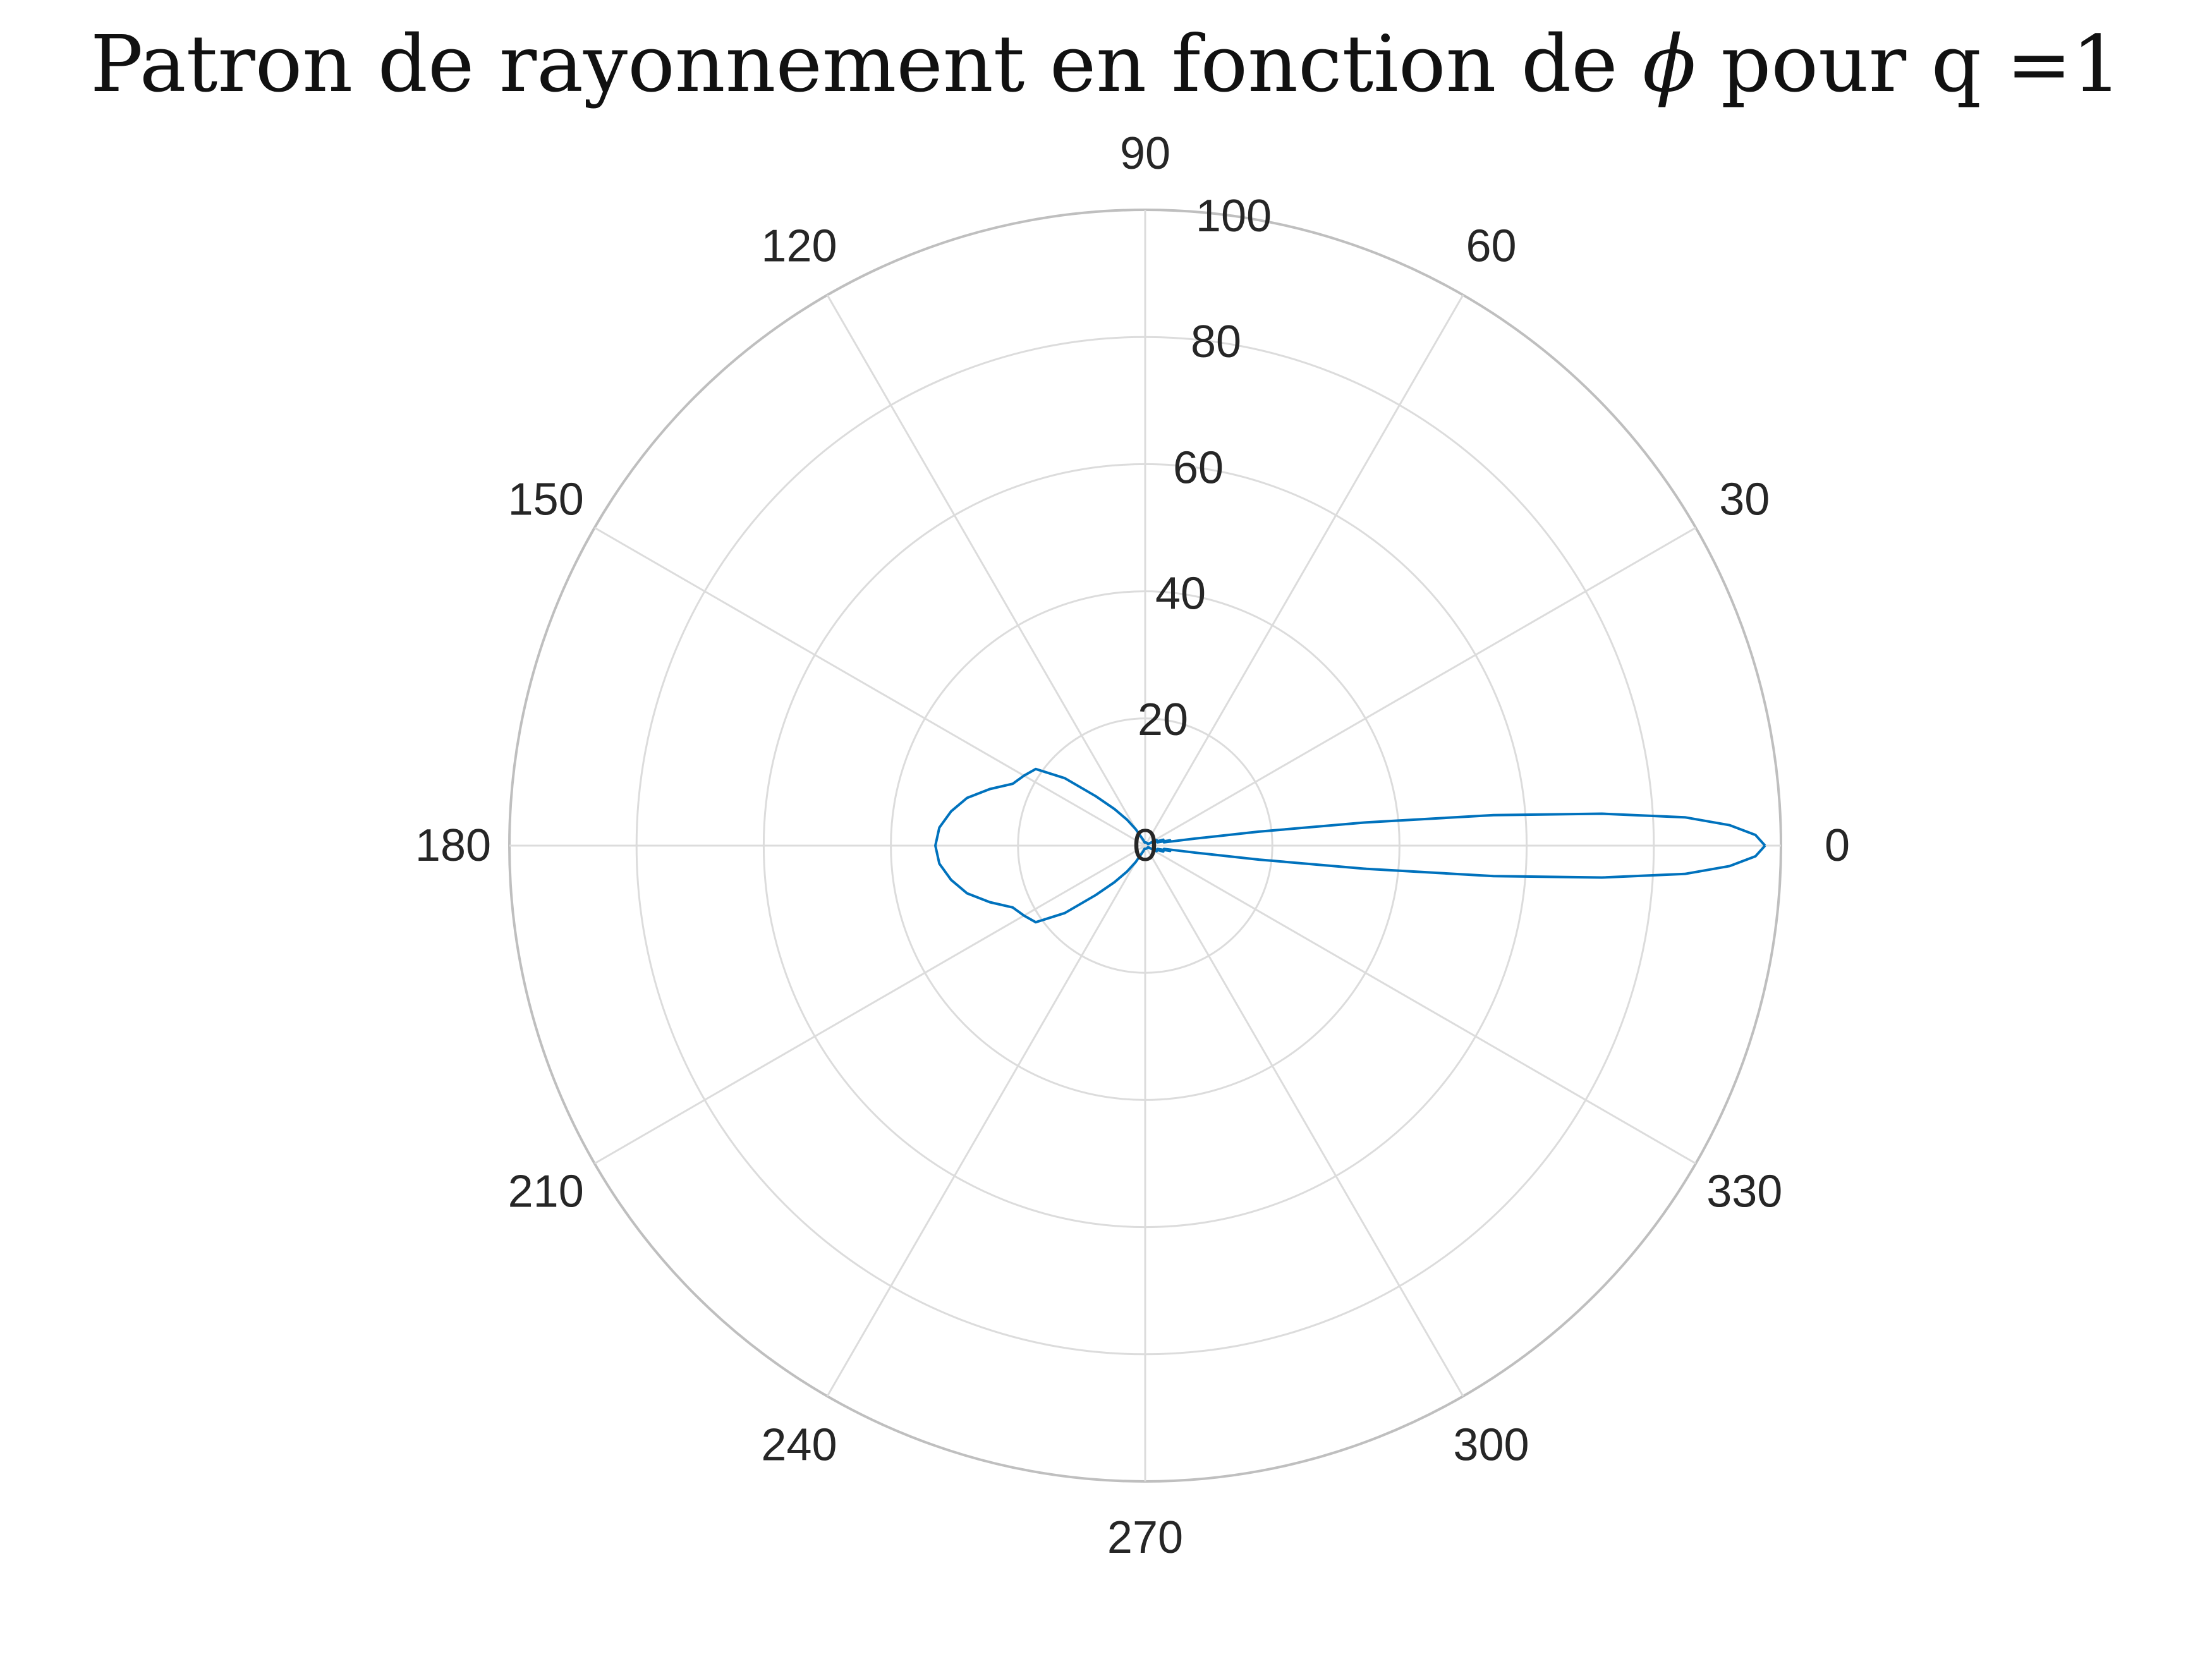  What do you see at coordinates (1234, 216) in the screenshot?
I see `r-tick-label-100: 100` at bounding box center [1234, 216].